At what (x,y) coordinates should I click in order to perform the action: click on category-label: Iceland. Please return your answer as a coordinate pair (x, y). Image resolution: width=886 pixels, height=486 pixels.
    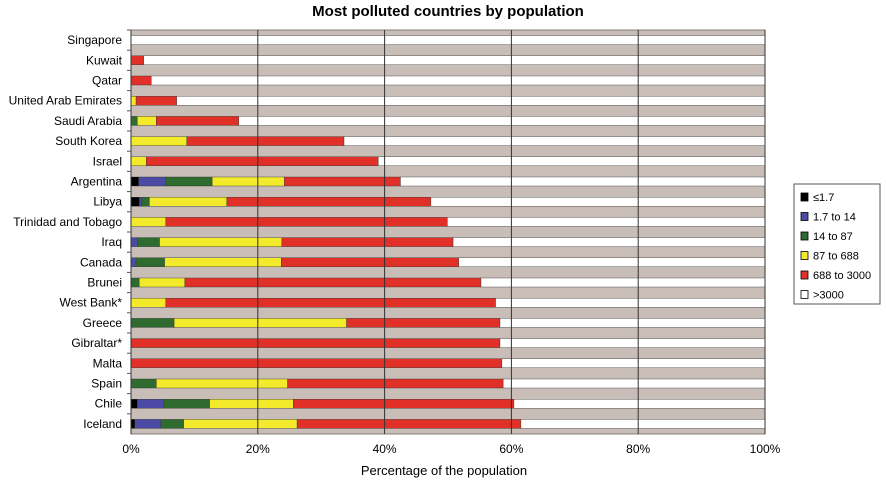
    Looking at the image, I should click on (102, 424).